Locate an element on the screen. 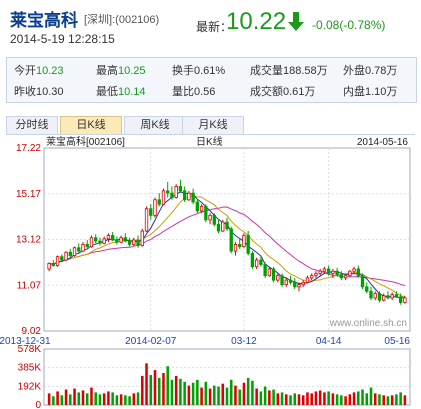 Image resolution: width=421 pixels, height=409 pixels. tab-3: 月K线 is located at coordinates (213, 125).